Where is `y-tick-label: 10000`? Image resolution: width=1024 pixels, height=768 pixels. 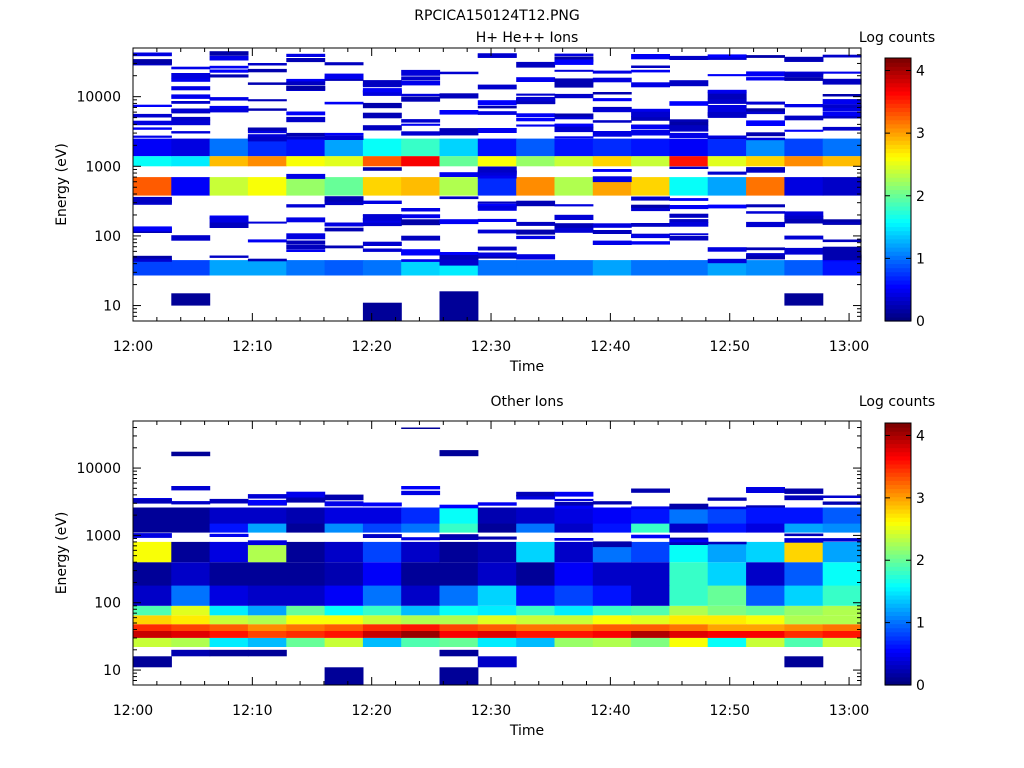
y-tick-label: 10000 is located at coordinates (98, 98).